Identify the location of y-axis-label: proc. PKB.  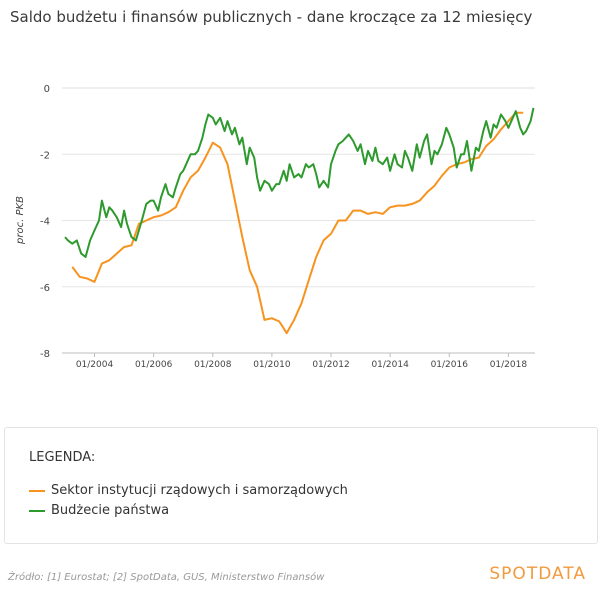
(20, 220).